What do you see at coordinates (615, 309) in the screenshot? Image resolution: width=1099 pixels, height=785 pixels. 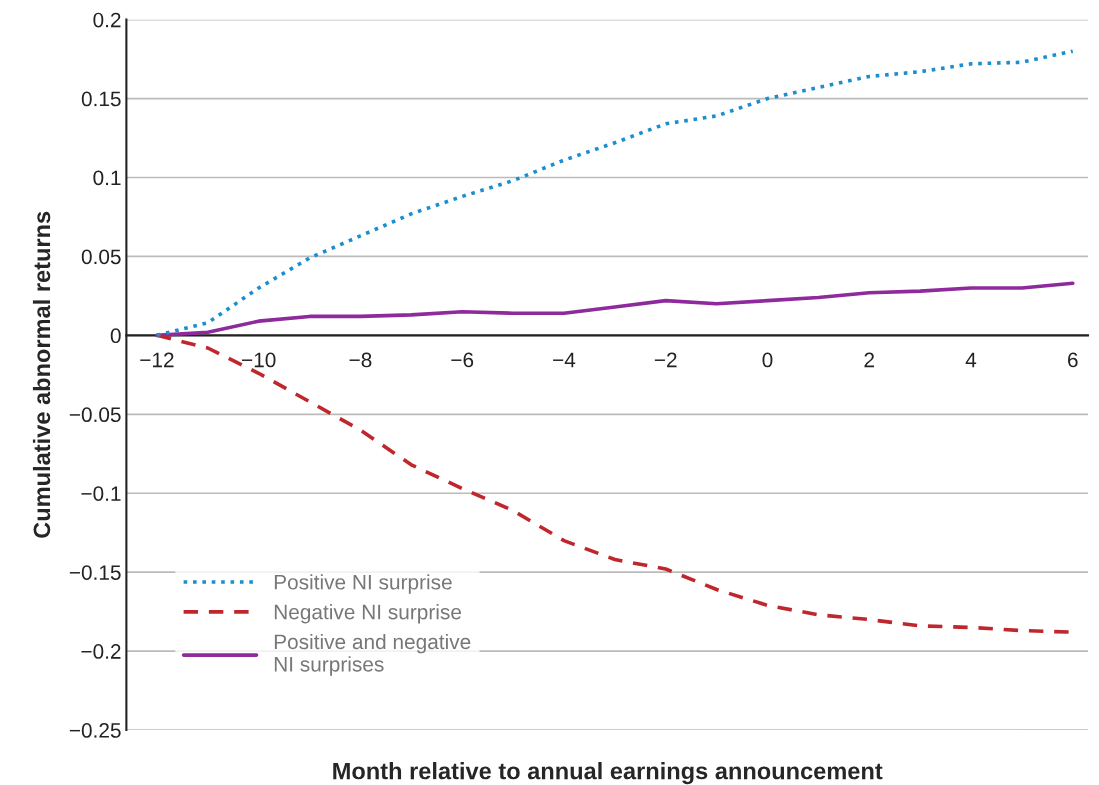 I see `line-series` at bounding box center [615, 309].